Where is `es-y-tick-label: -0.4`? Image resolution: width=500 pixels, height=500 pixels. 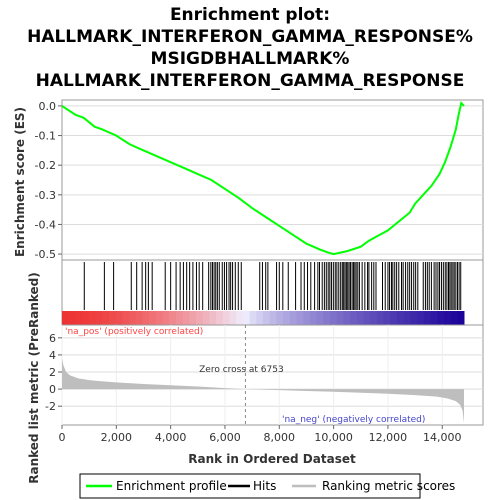
es-y-tick-label: -0.4 is located at coordinates (45, 224).